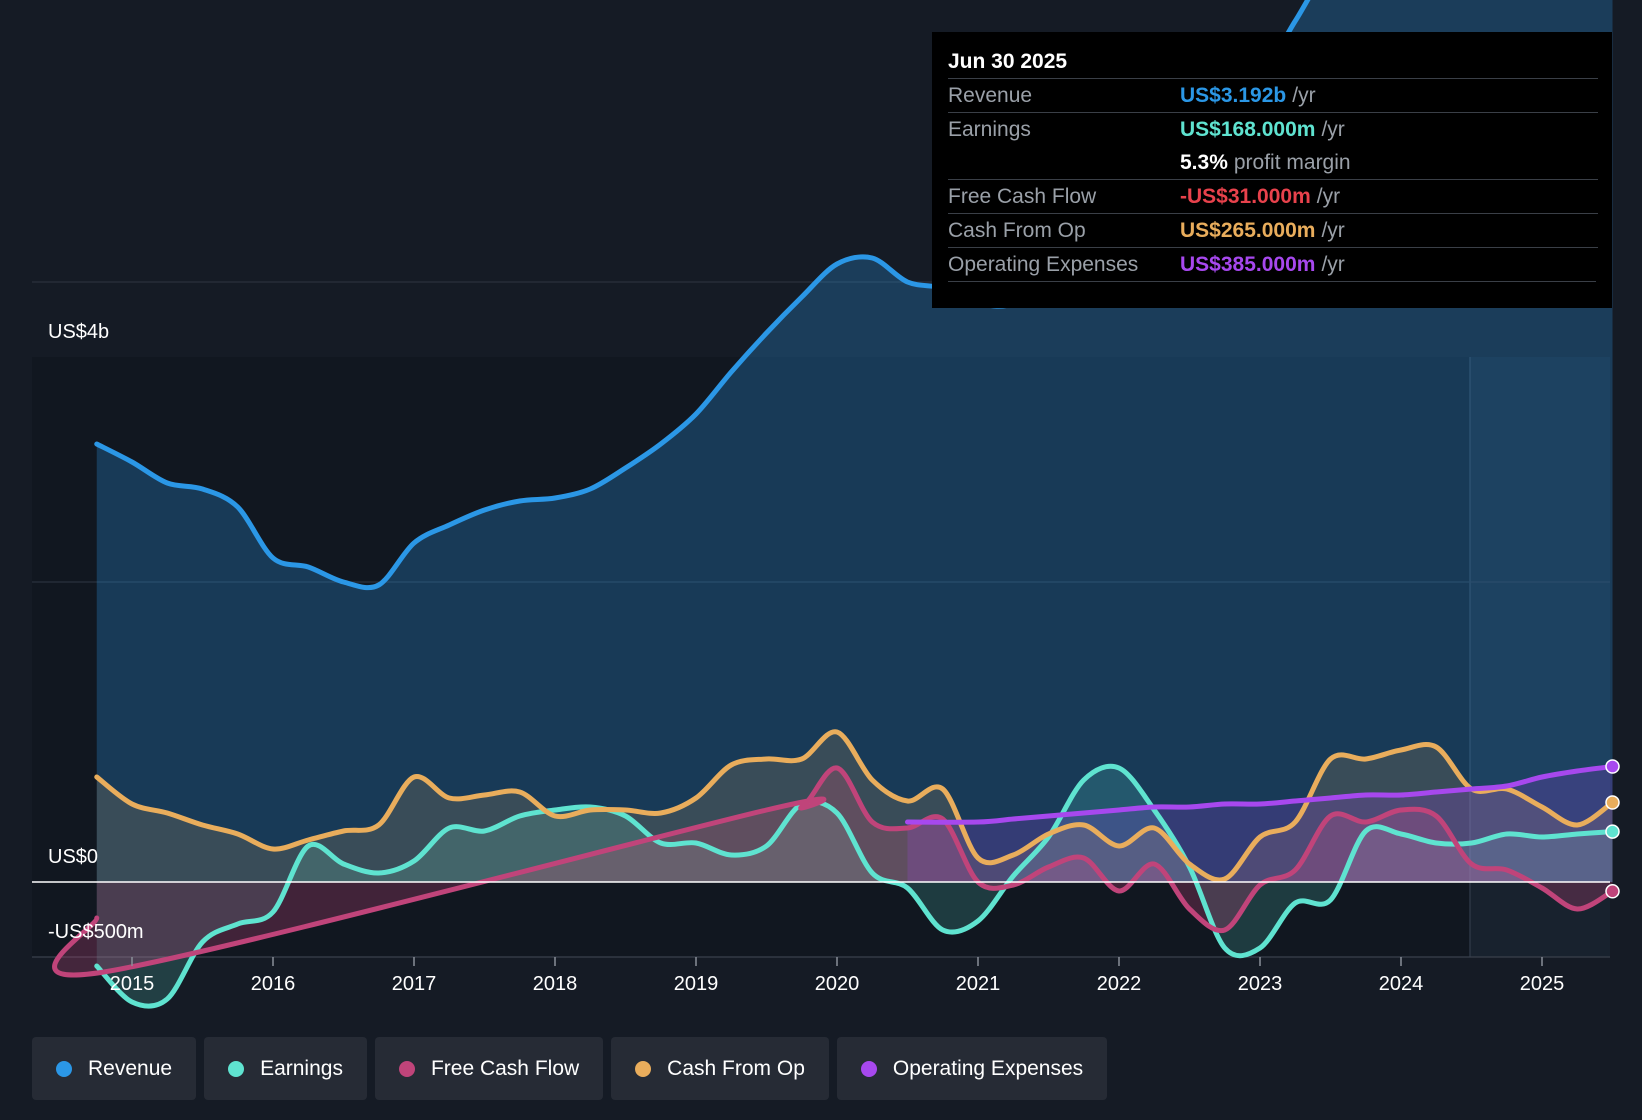 The image size is (1642, 1120). What do you see at coordinates (1542, 984) in the screenshot?
I see `x-tick-label-2025: 2025` at bounding box center [1542, 984].